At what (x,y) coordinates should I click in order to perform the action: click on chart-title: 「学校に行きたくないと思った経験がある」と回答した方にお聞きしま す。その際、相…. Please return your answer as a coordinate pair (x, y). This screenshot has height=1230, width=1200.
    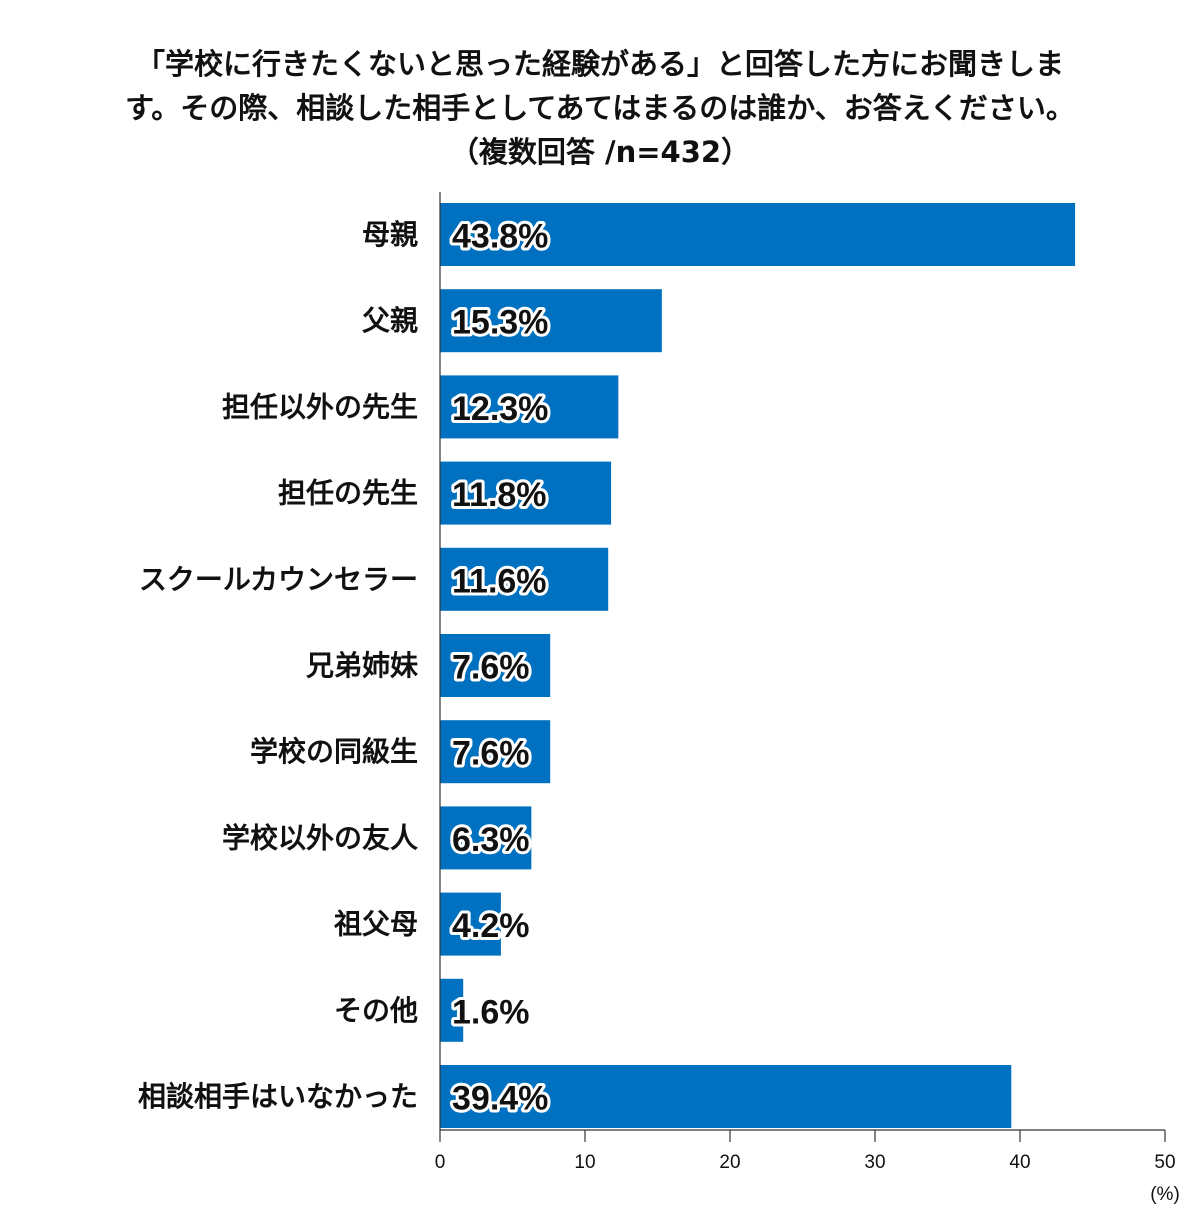
    Looking at the image, I should click on (600, 108).